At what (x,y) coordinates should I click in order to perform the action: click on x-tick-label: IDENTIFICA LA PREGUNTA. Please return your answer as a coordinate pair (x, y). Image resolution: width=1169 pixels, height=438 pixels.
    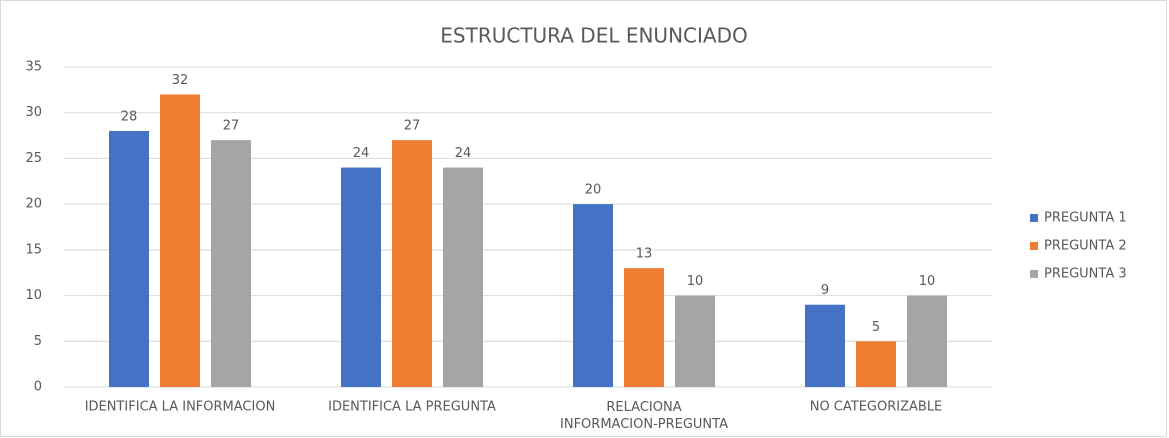
    Looking at the image, I should click on (412, 407).